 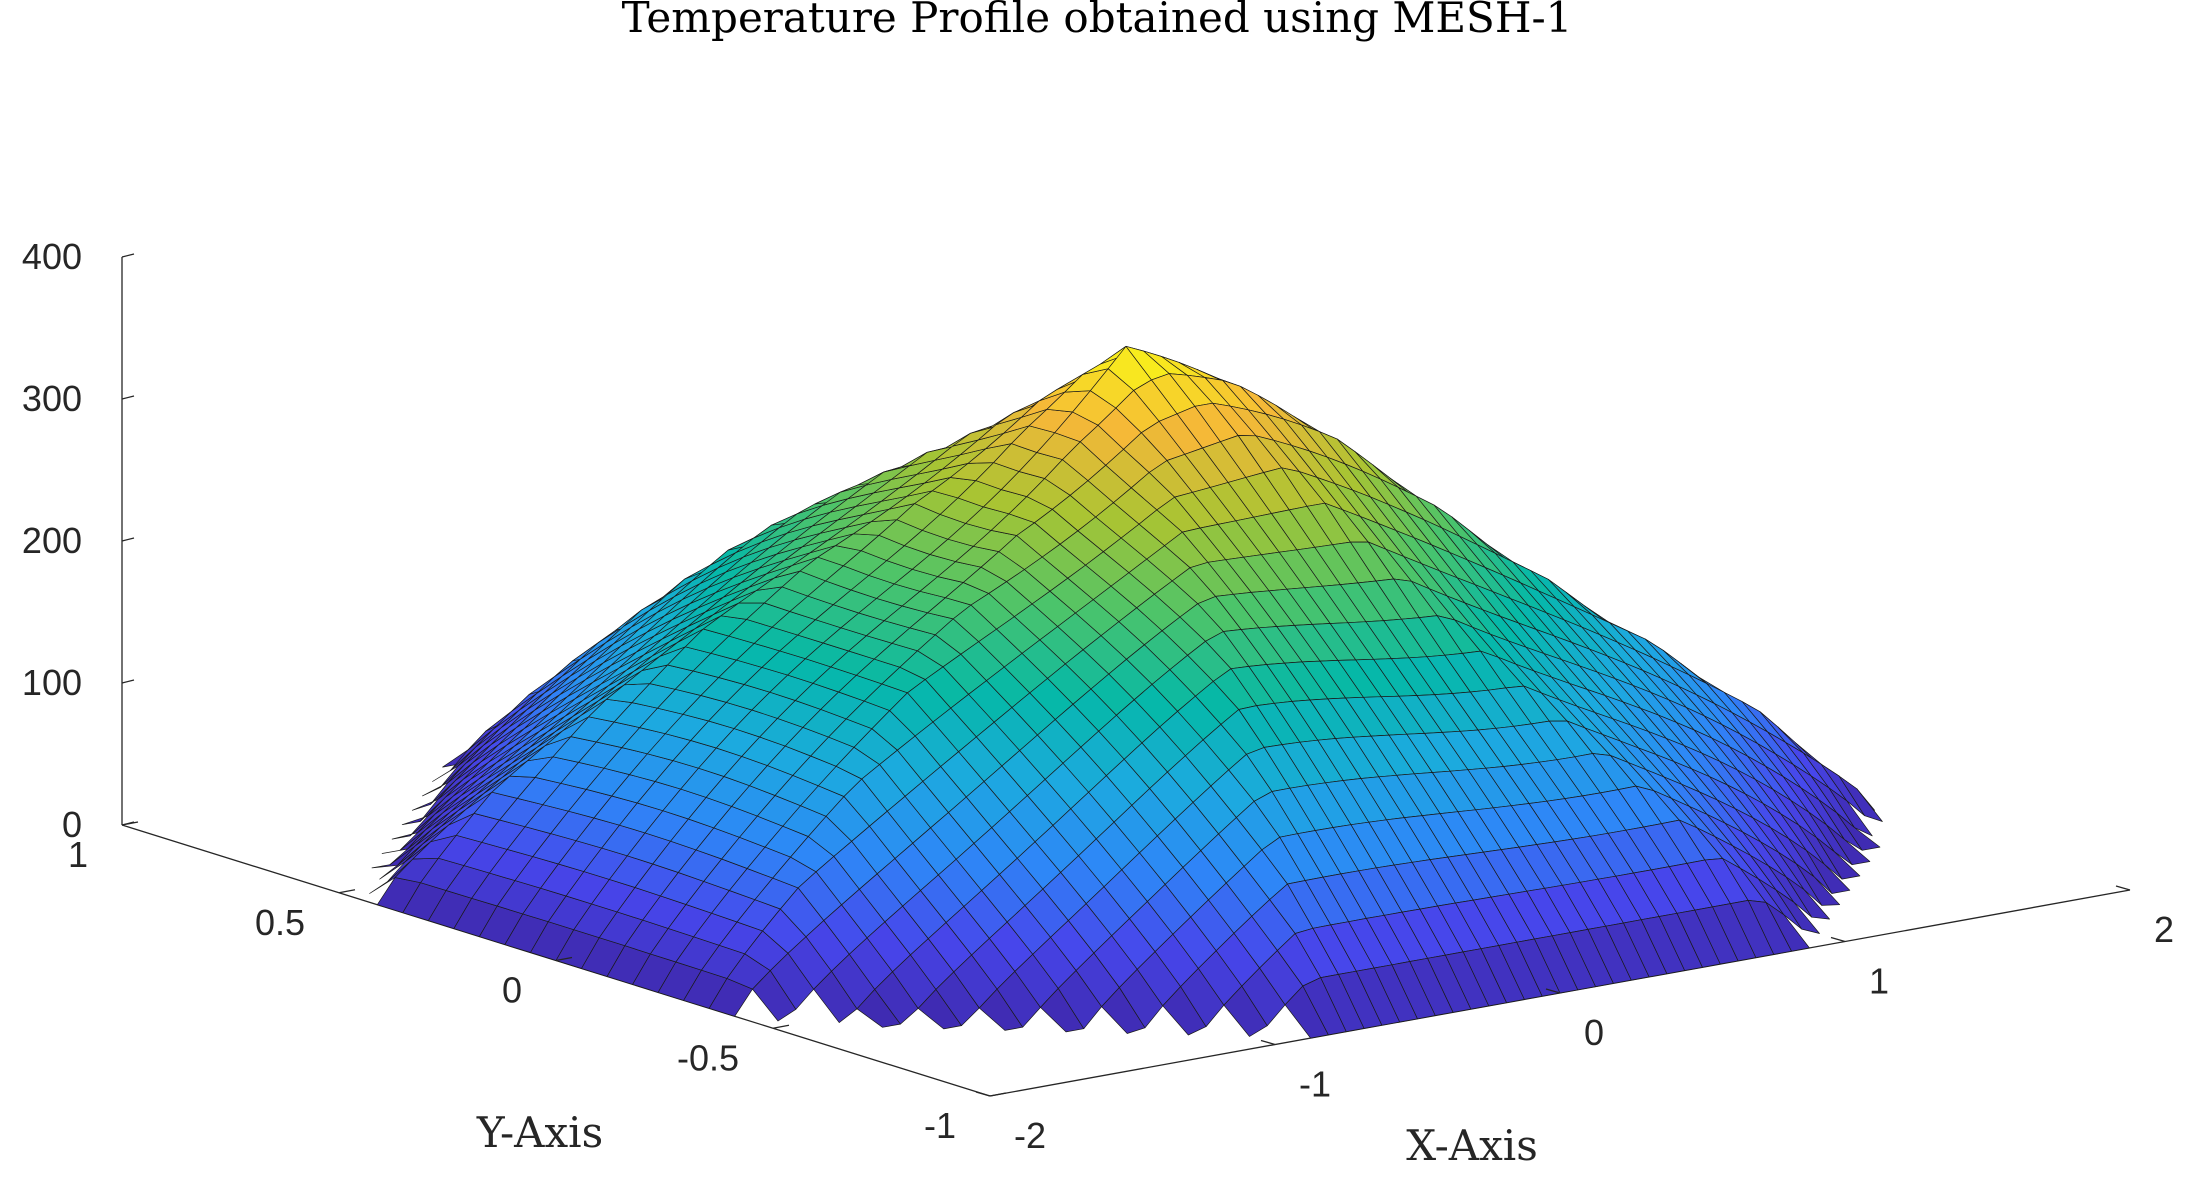 What do you see at coordinates (708, 1057) in the screenshot?
I see `y-tick-label: -0.5` at bounding box center [708, 1057].